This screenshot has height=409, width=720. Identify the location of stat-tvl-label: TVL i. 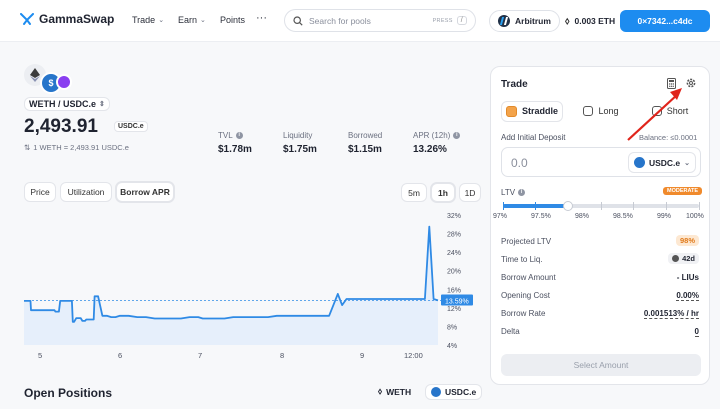
(235, 135).